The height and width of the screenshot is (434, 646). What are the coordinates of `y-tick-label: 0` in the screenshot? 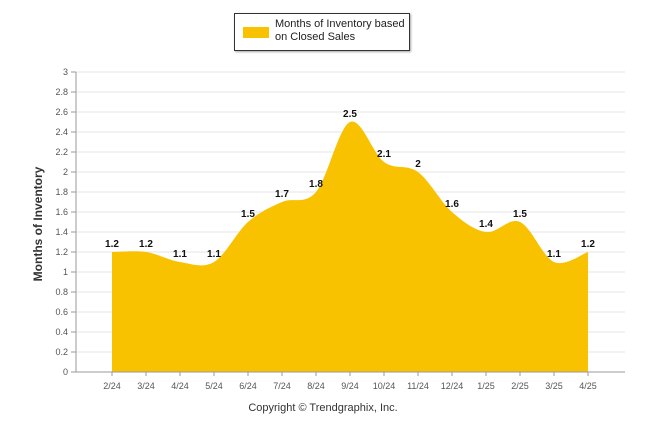 It's located at (65, 372).